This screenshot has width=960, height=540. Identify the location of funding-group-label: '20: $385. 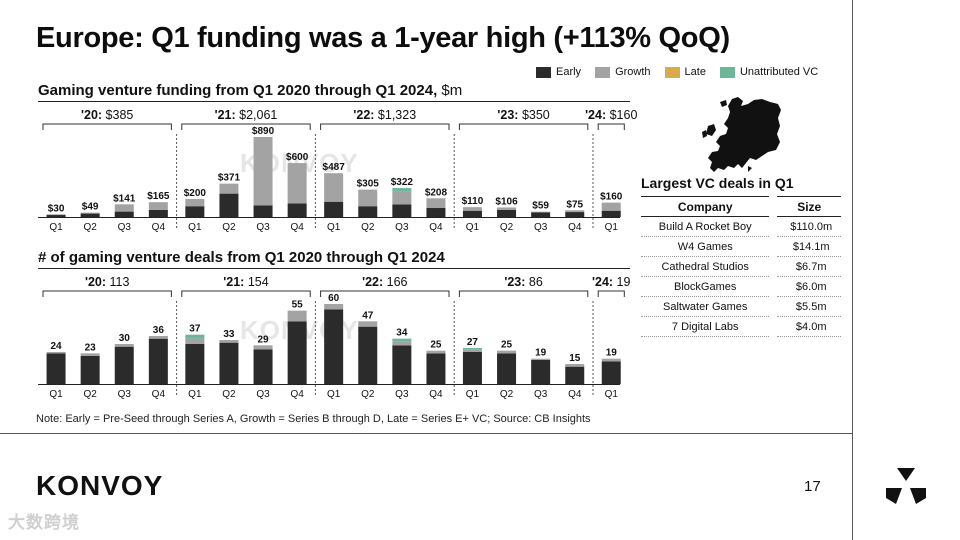
(107, 115).